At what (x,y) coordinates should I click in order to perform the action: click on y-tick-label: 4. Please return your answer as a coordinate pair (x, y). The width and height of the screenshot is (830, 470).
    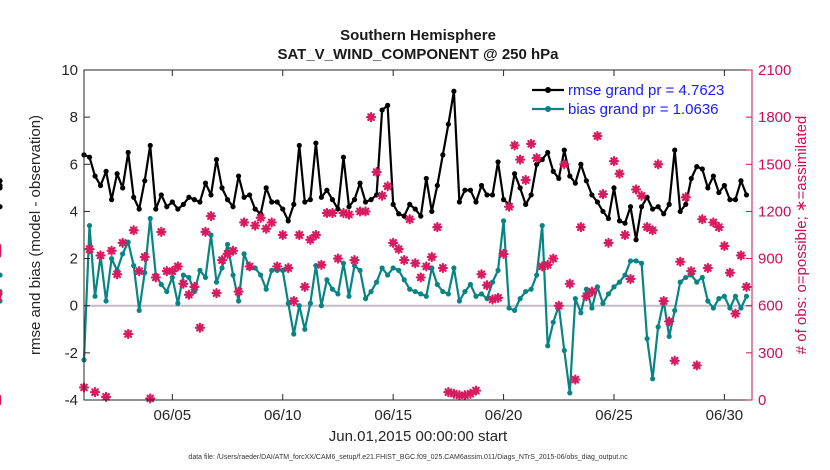
    Looking at the image, I should click on (74, 211).